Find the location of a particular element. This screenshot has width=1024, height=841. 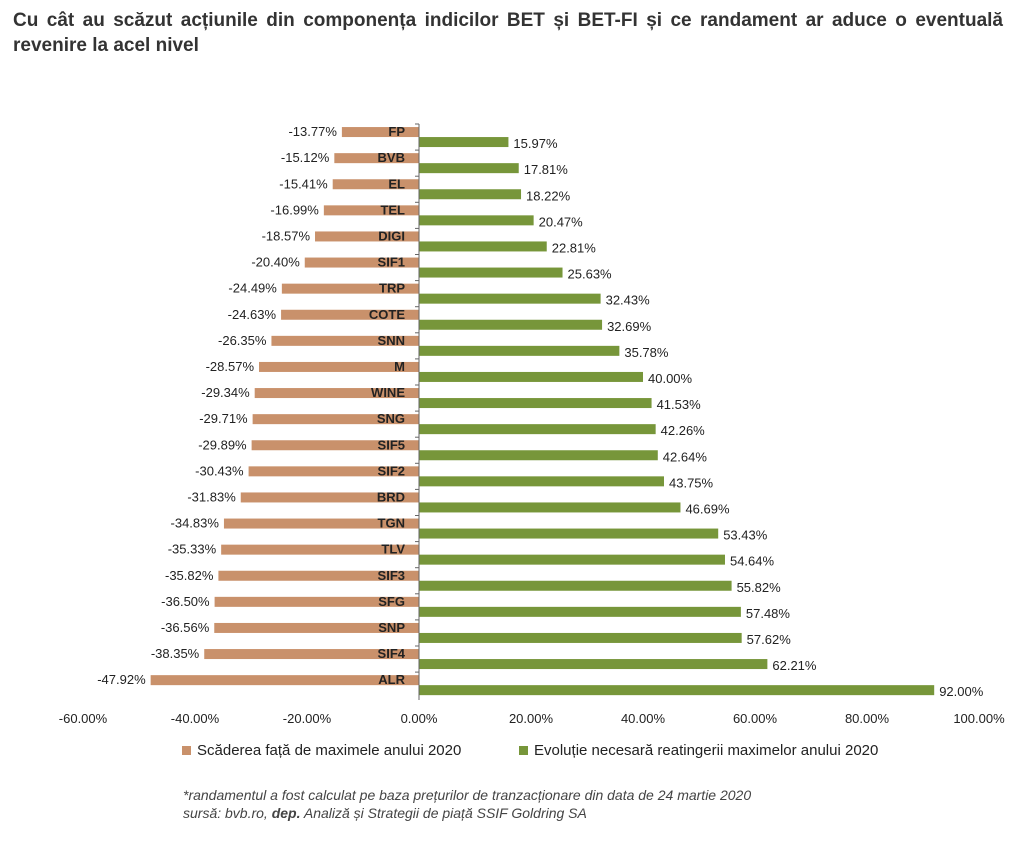

label-decline-snn: -26.35% is located at coordinates (242, 340).